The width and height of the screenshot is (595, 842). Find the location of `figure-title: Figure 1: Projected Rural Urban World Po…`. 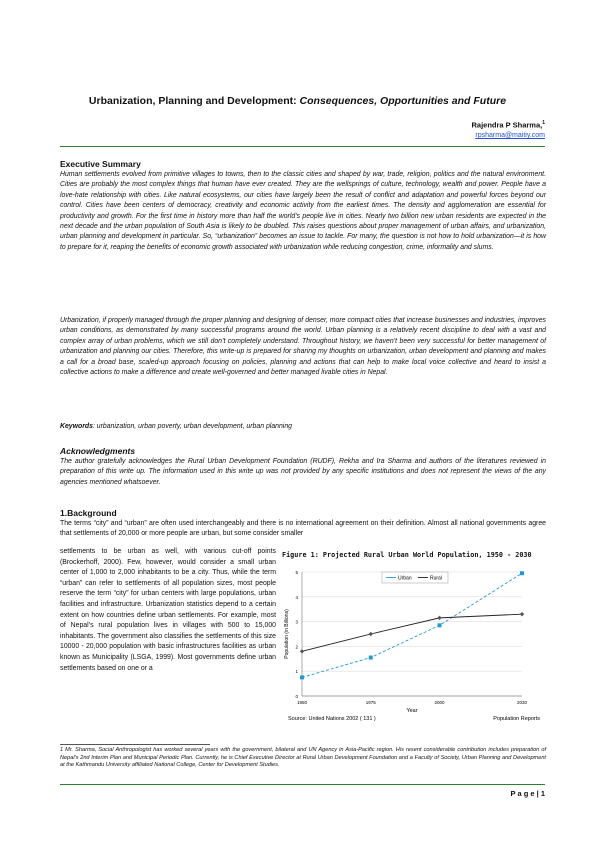

figure-title: Figure 1: Projected Rural Urban World Po… is located at coordinates (407, 555).